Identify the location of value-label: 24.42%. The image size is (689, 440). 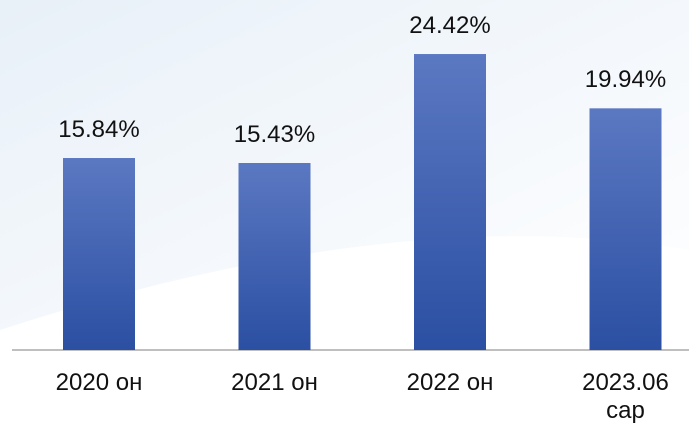
(450, 26).